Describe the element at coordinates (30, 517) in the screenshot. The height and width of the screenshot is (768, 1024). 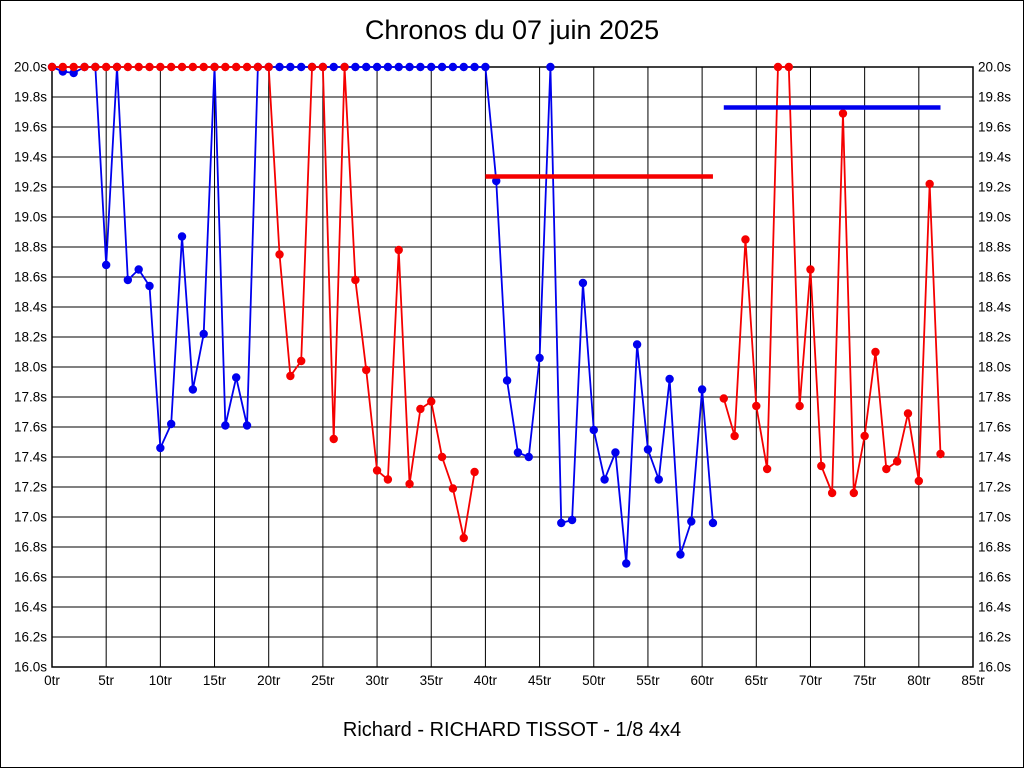
I see `y-axis-label-left: 17.0s` at that location.